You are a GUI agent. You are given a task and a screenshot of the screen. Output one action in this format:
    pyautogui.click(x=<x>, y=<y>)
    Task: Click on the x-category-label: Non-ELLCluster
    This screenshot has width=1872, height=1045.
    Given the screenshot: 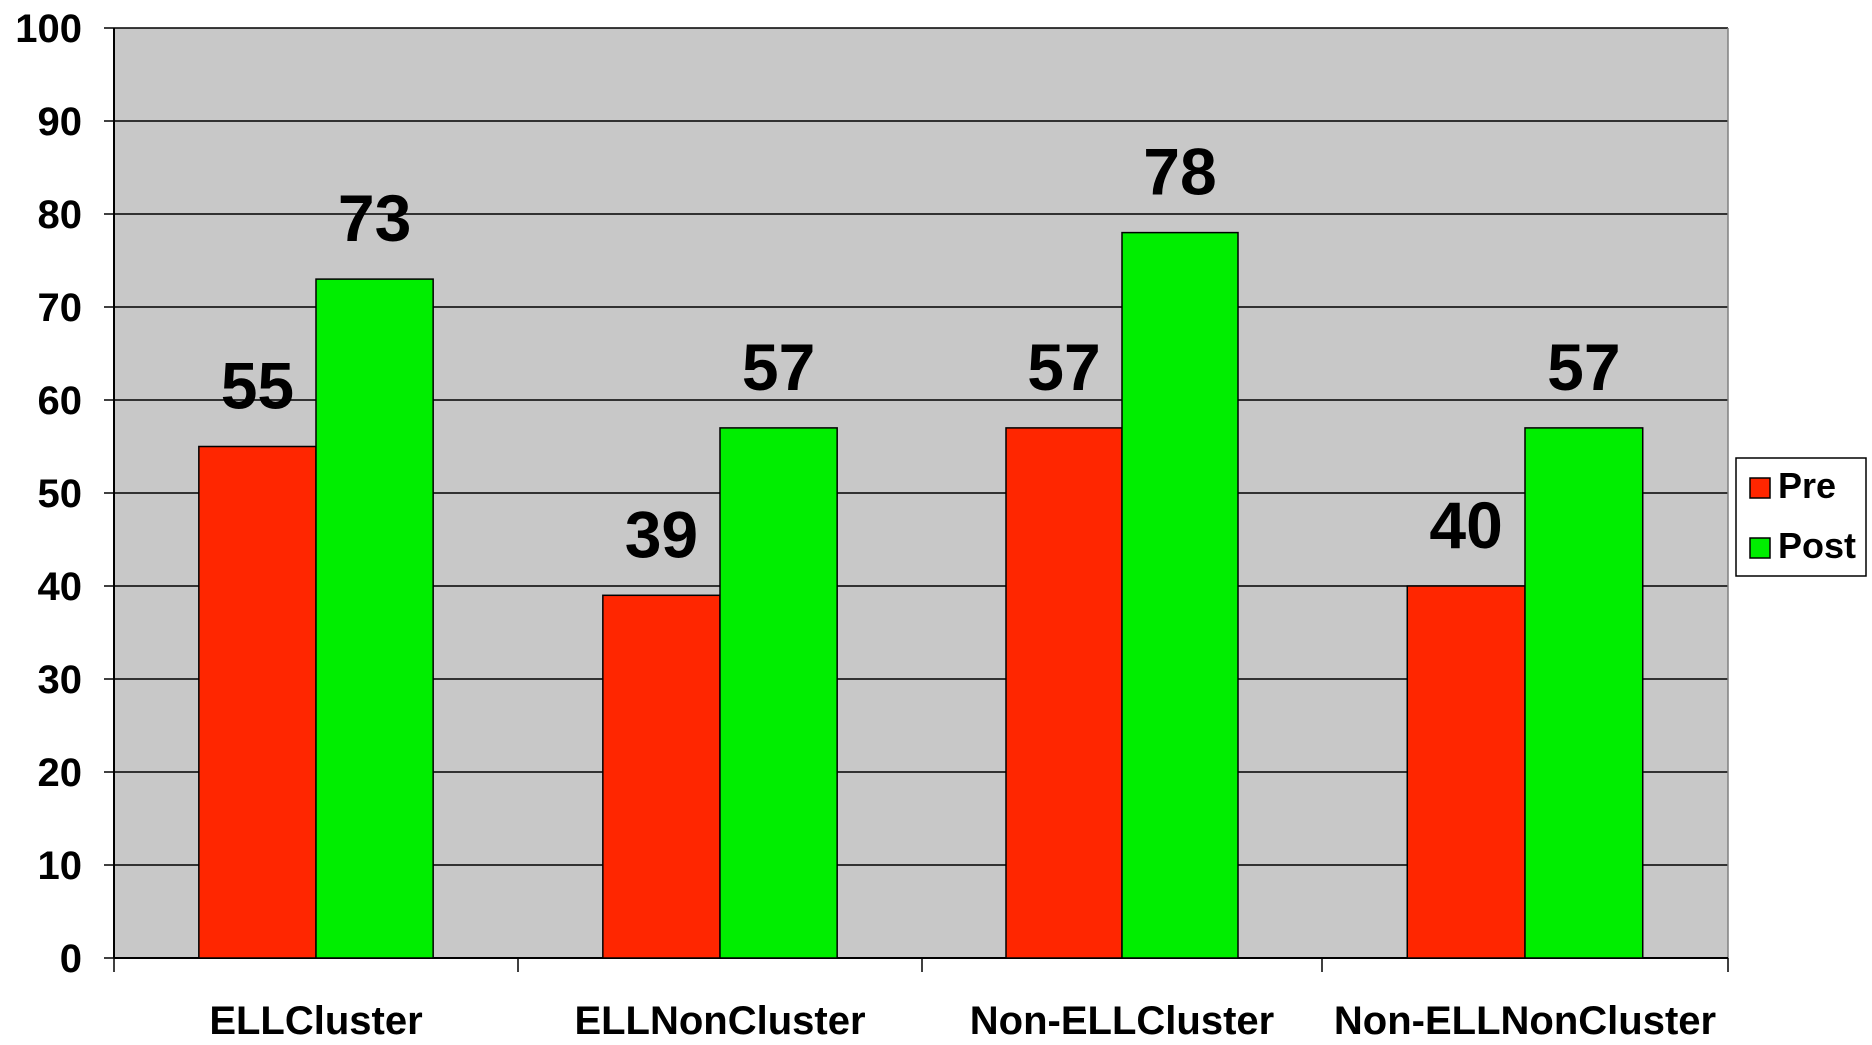 What is the action you would take?
    pyautogui.click(x=1122, y=1019)
    